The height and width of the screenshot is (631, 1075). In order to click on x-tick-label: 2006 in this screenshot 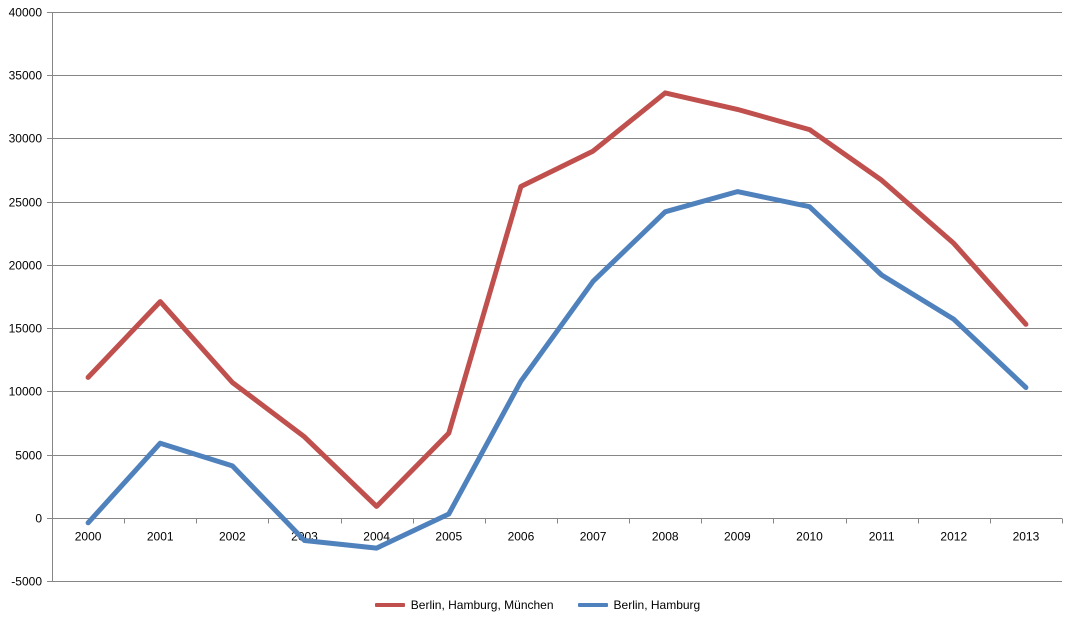, I will do `click(521, 537)`.